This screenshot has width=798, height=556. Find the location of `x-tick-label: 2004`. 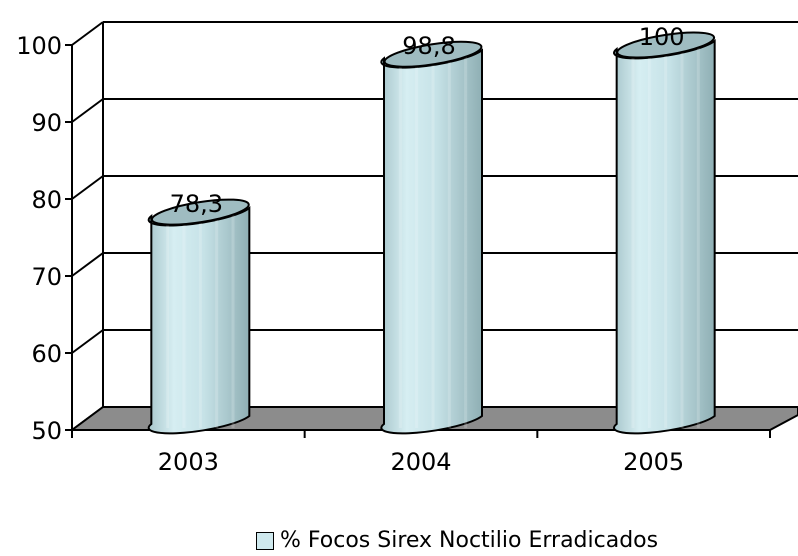

x-tick-label: 2004 is located at coordinates (420, 462).